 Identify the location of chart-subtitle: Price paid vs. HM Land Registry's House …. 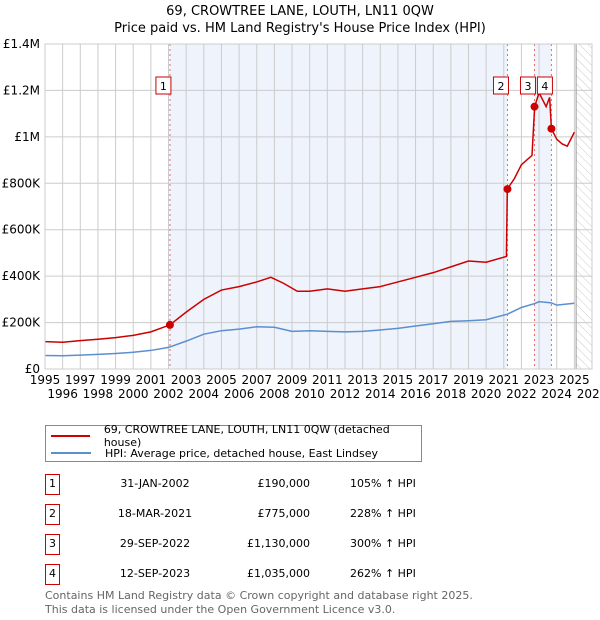
(300, 28).